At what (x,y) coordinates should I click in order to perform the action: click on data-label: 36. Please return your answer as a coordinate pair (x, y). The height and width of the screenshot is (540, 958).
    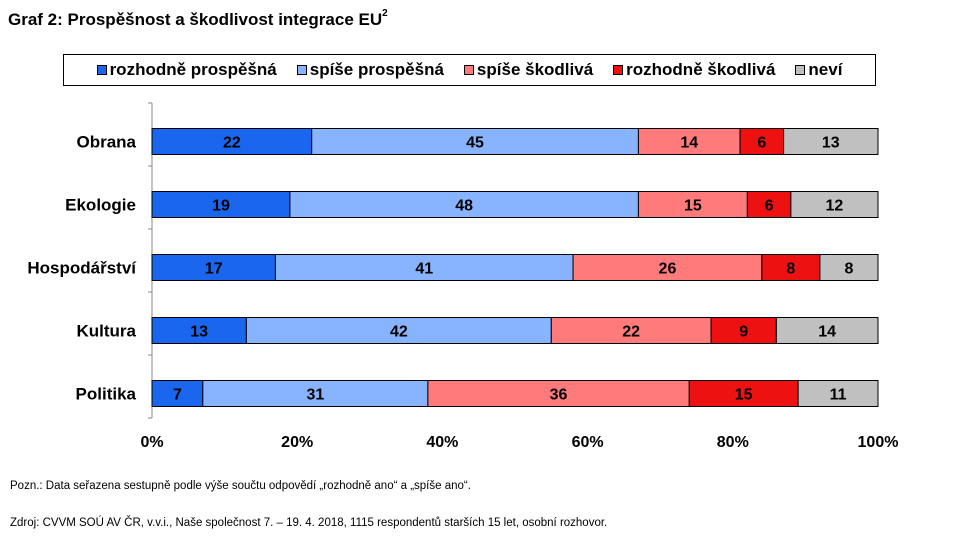
    Looking at the image, I should click on (559, 395).